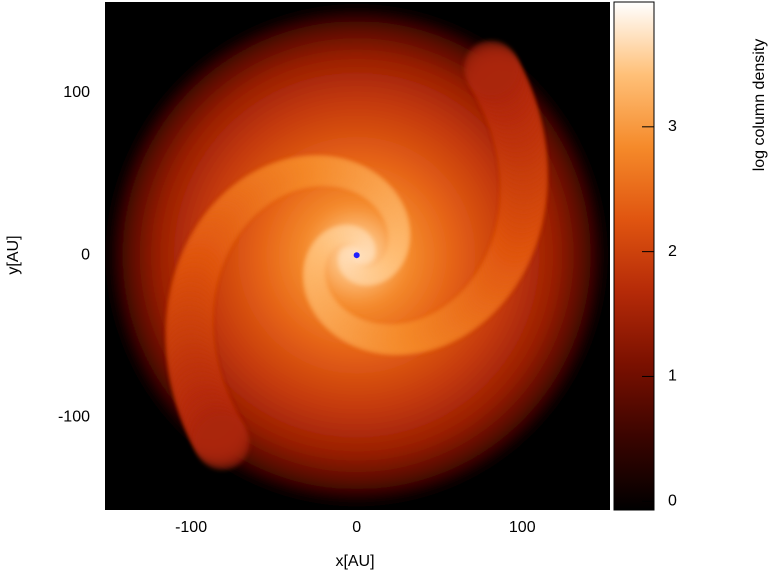  What do you see at coordinates (672, 376) in the screenshot?
I see `colorbar-tick-label: 1` at bounding box center [672, 376].